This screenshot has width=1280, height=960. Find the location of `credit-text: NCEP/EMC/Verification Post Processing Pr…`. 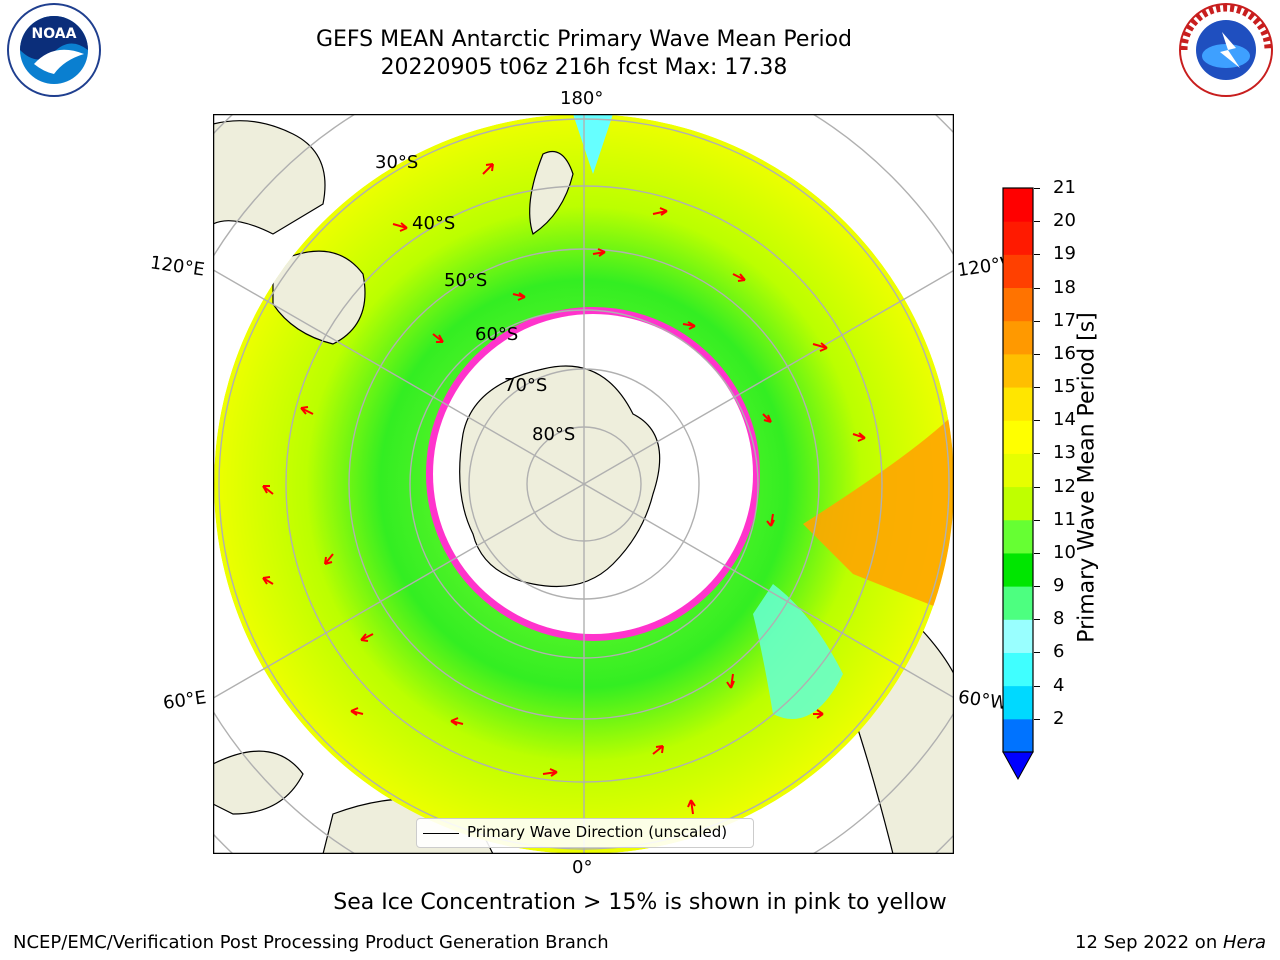

credit-text: NCEP/EMC/Verification Post Processing Pr… is located at coordinates (311, 942).